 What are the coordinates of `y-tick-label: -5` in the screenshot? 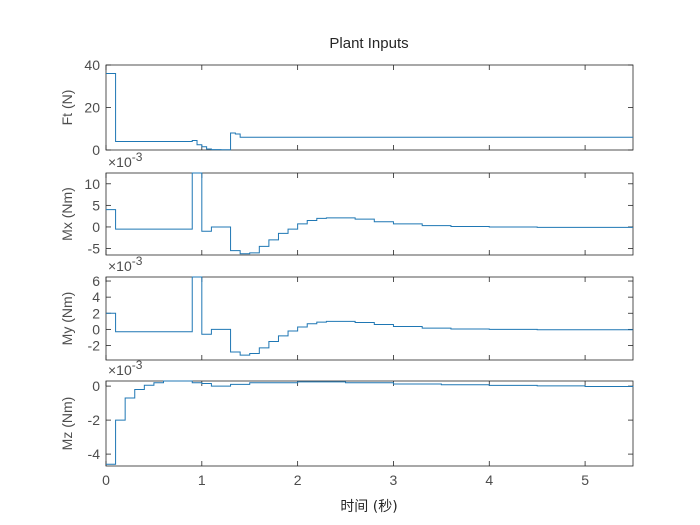 It's located at (94, 249).